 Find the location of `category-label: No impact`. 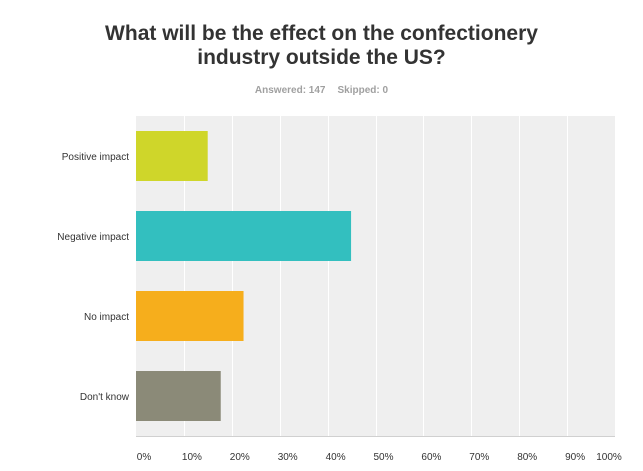

category-label: No impact is located at coordinates (106, 317).